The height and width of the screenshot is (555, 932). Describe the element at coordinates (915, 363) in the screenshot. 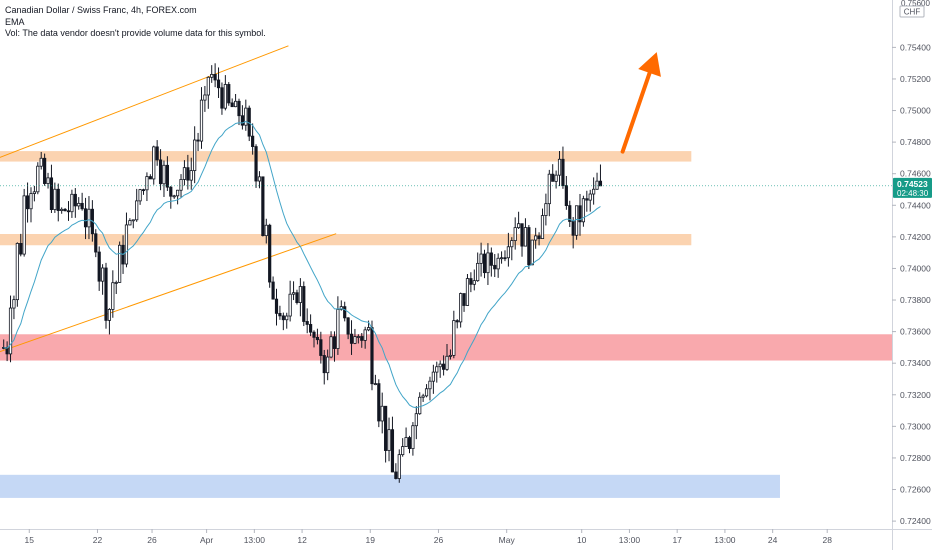

I see `y-tick-label: 0.73400` at that location.